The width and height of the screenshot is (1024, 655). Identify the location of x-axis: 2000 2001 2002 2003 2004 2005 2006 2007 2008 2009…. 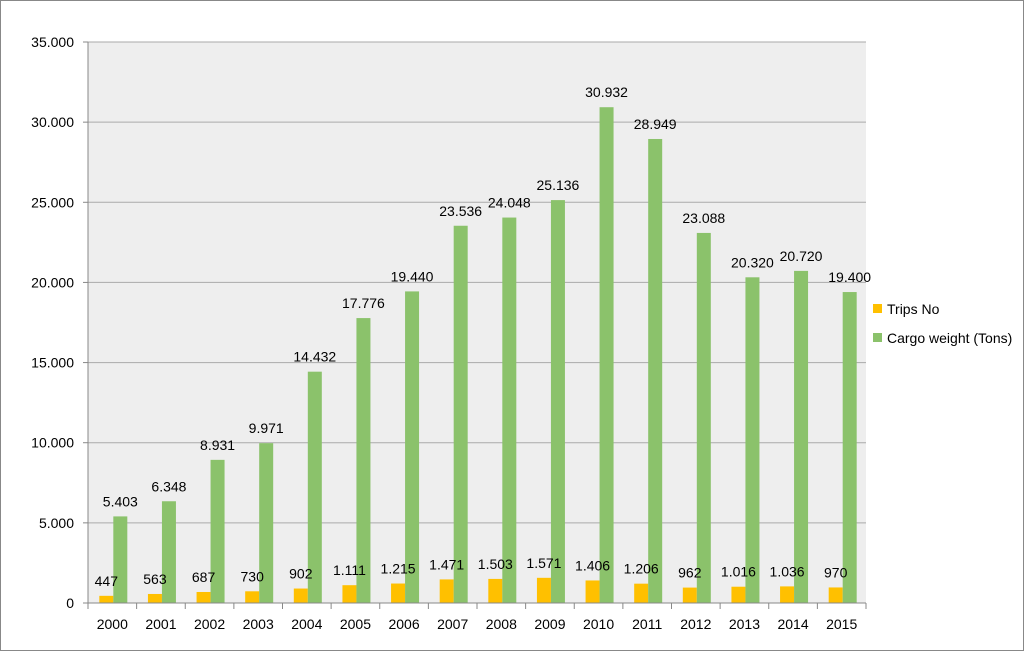
(477, 617).